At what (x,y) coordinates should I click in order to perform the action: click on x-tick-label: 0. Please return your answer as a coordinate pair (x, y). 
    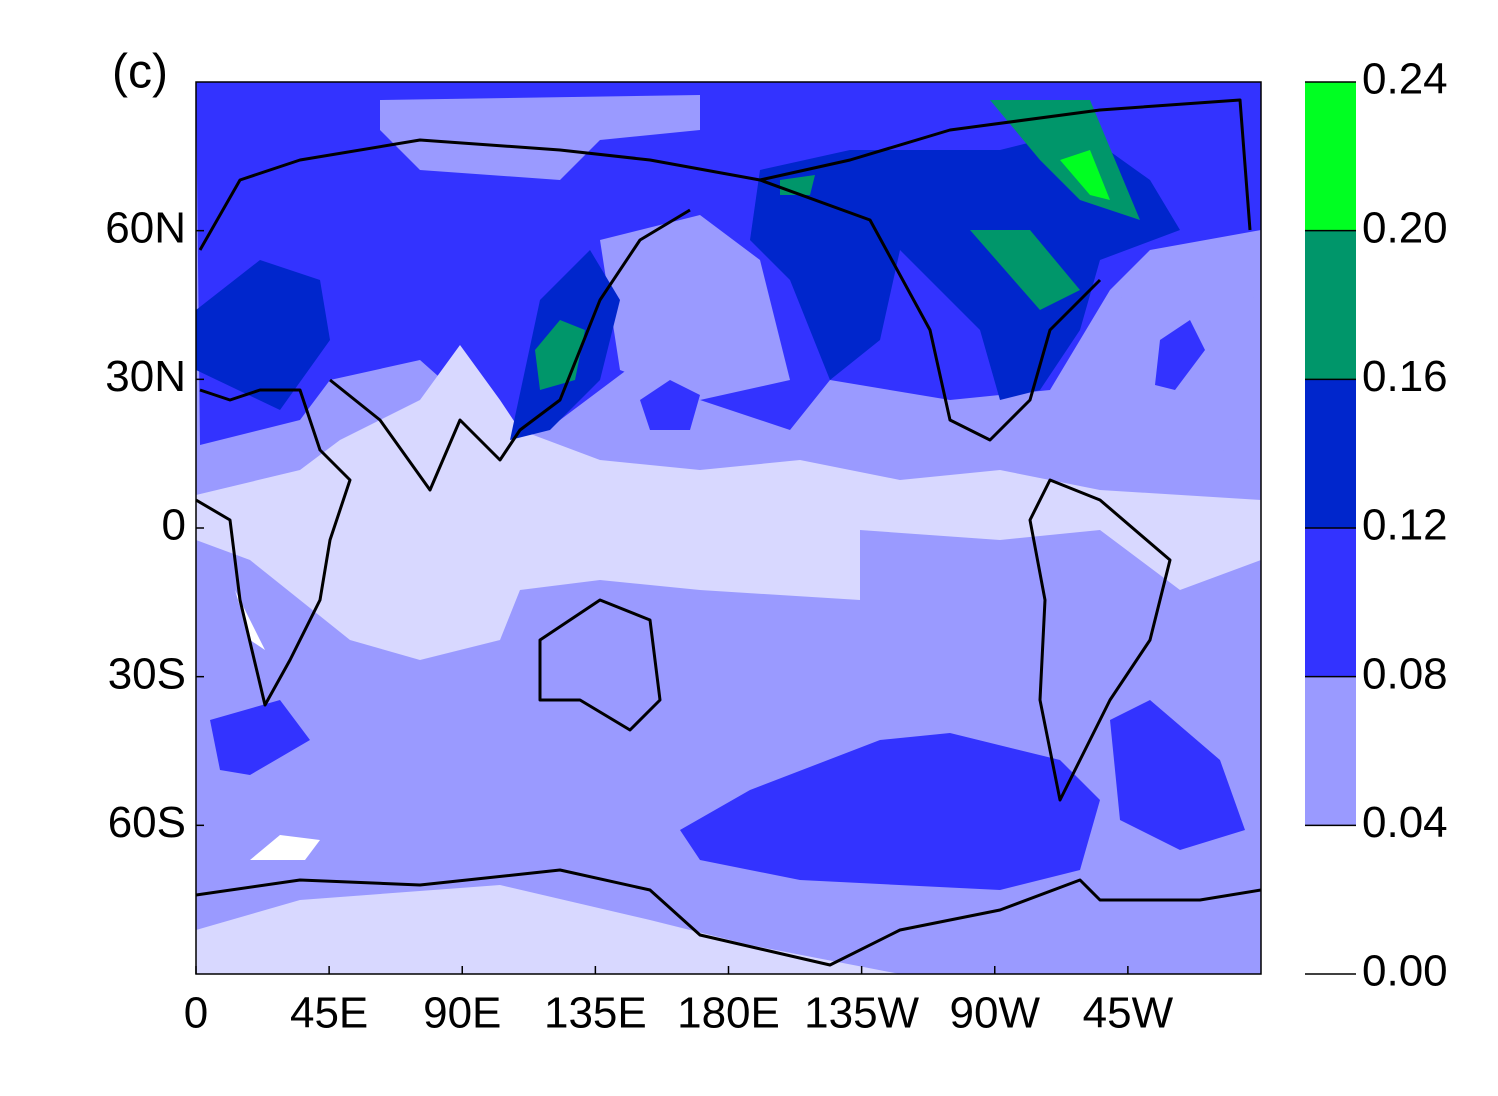
    Looking at the image, I should click on (196, 1013).